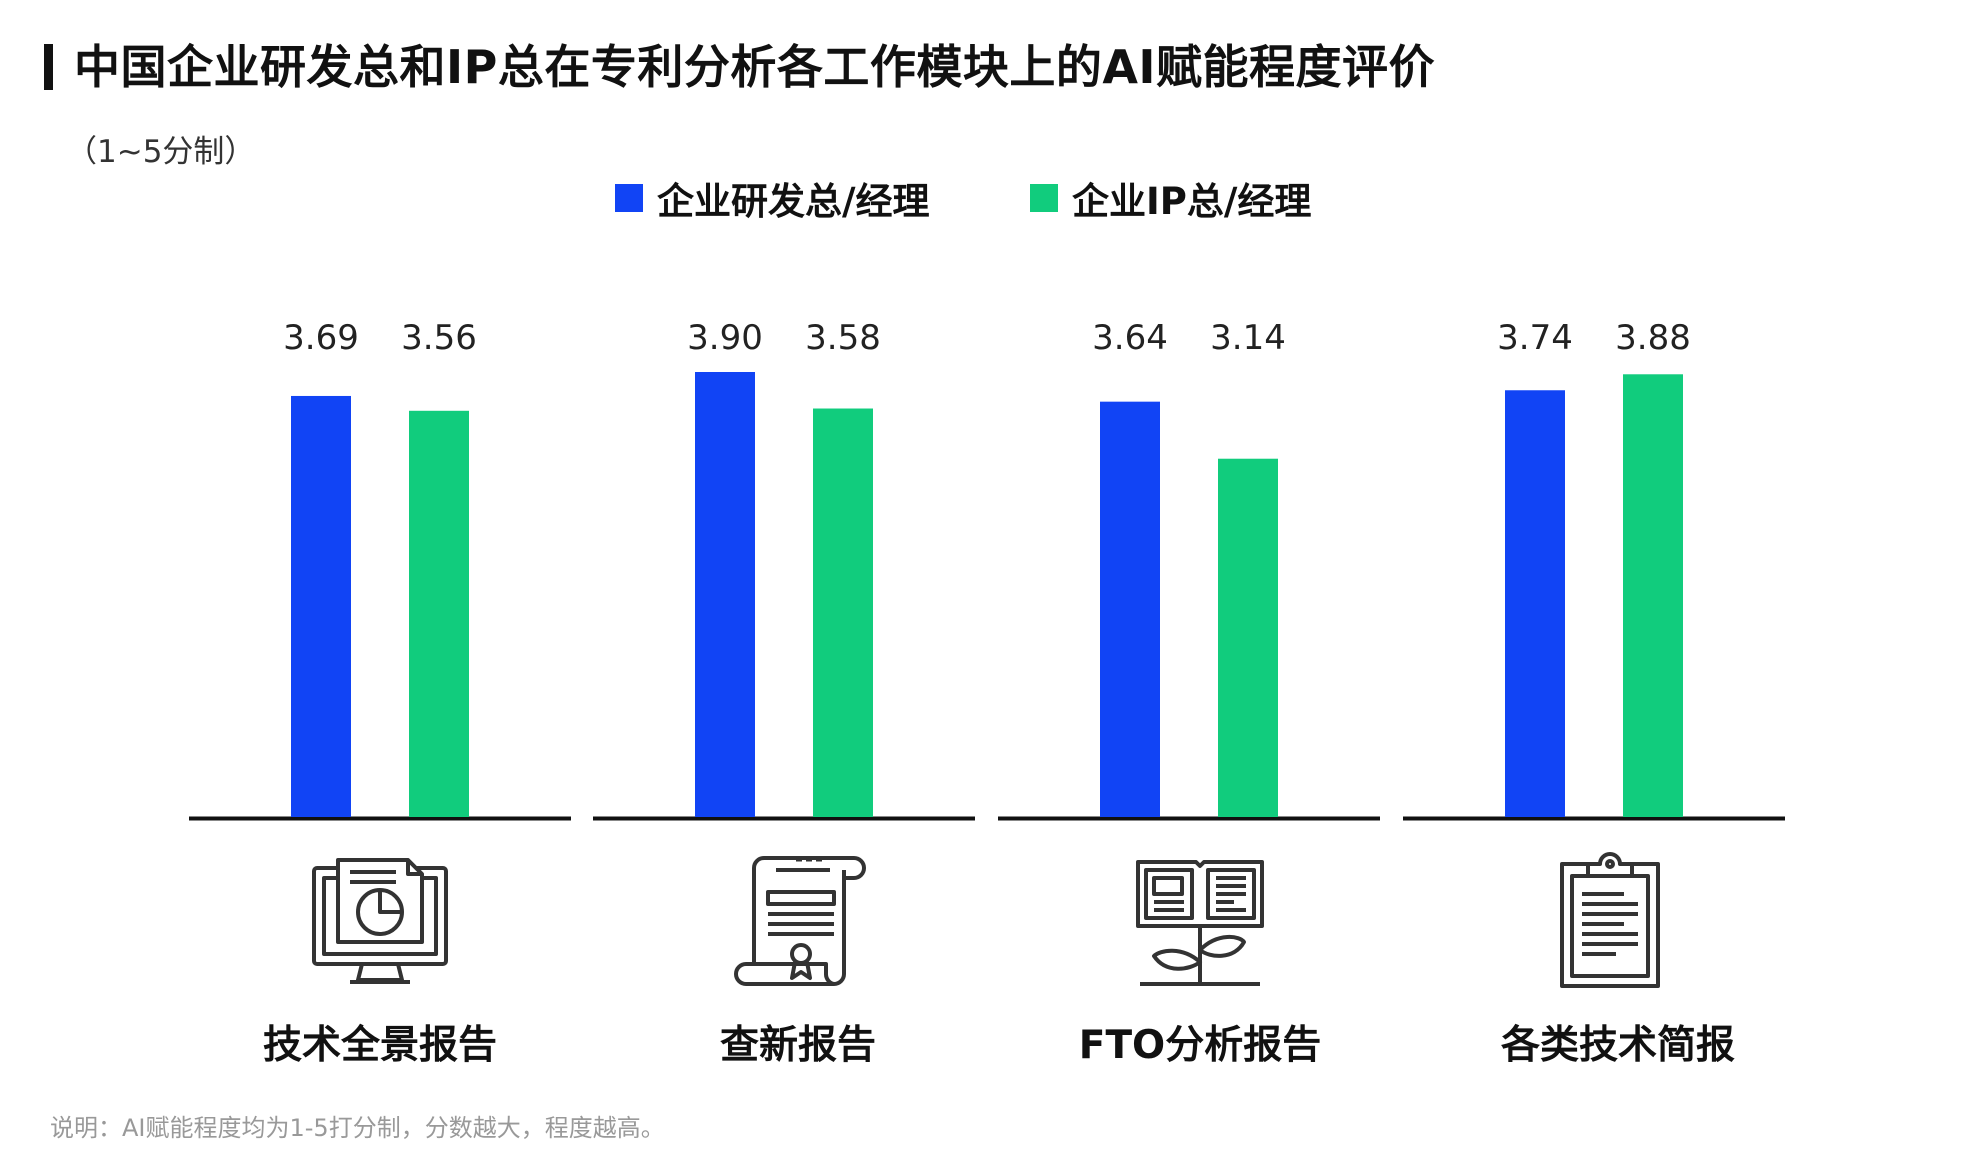  What do you see at coordinates (797, 1045) in the screenshot?
I see `category-label: 查新报告` at bounding box center [797, 1045].